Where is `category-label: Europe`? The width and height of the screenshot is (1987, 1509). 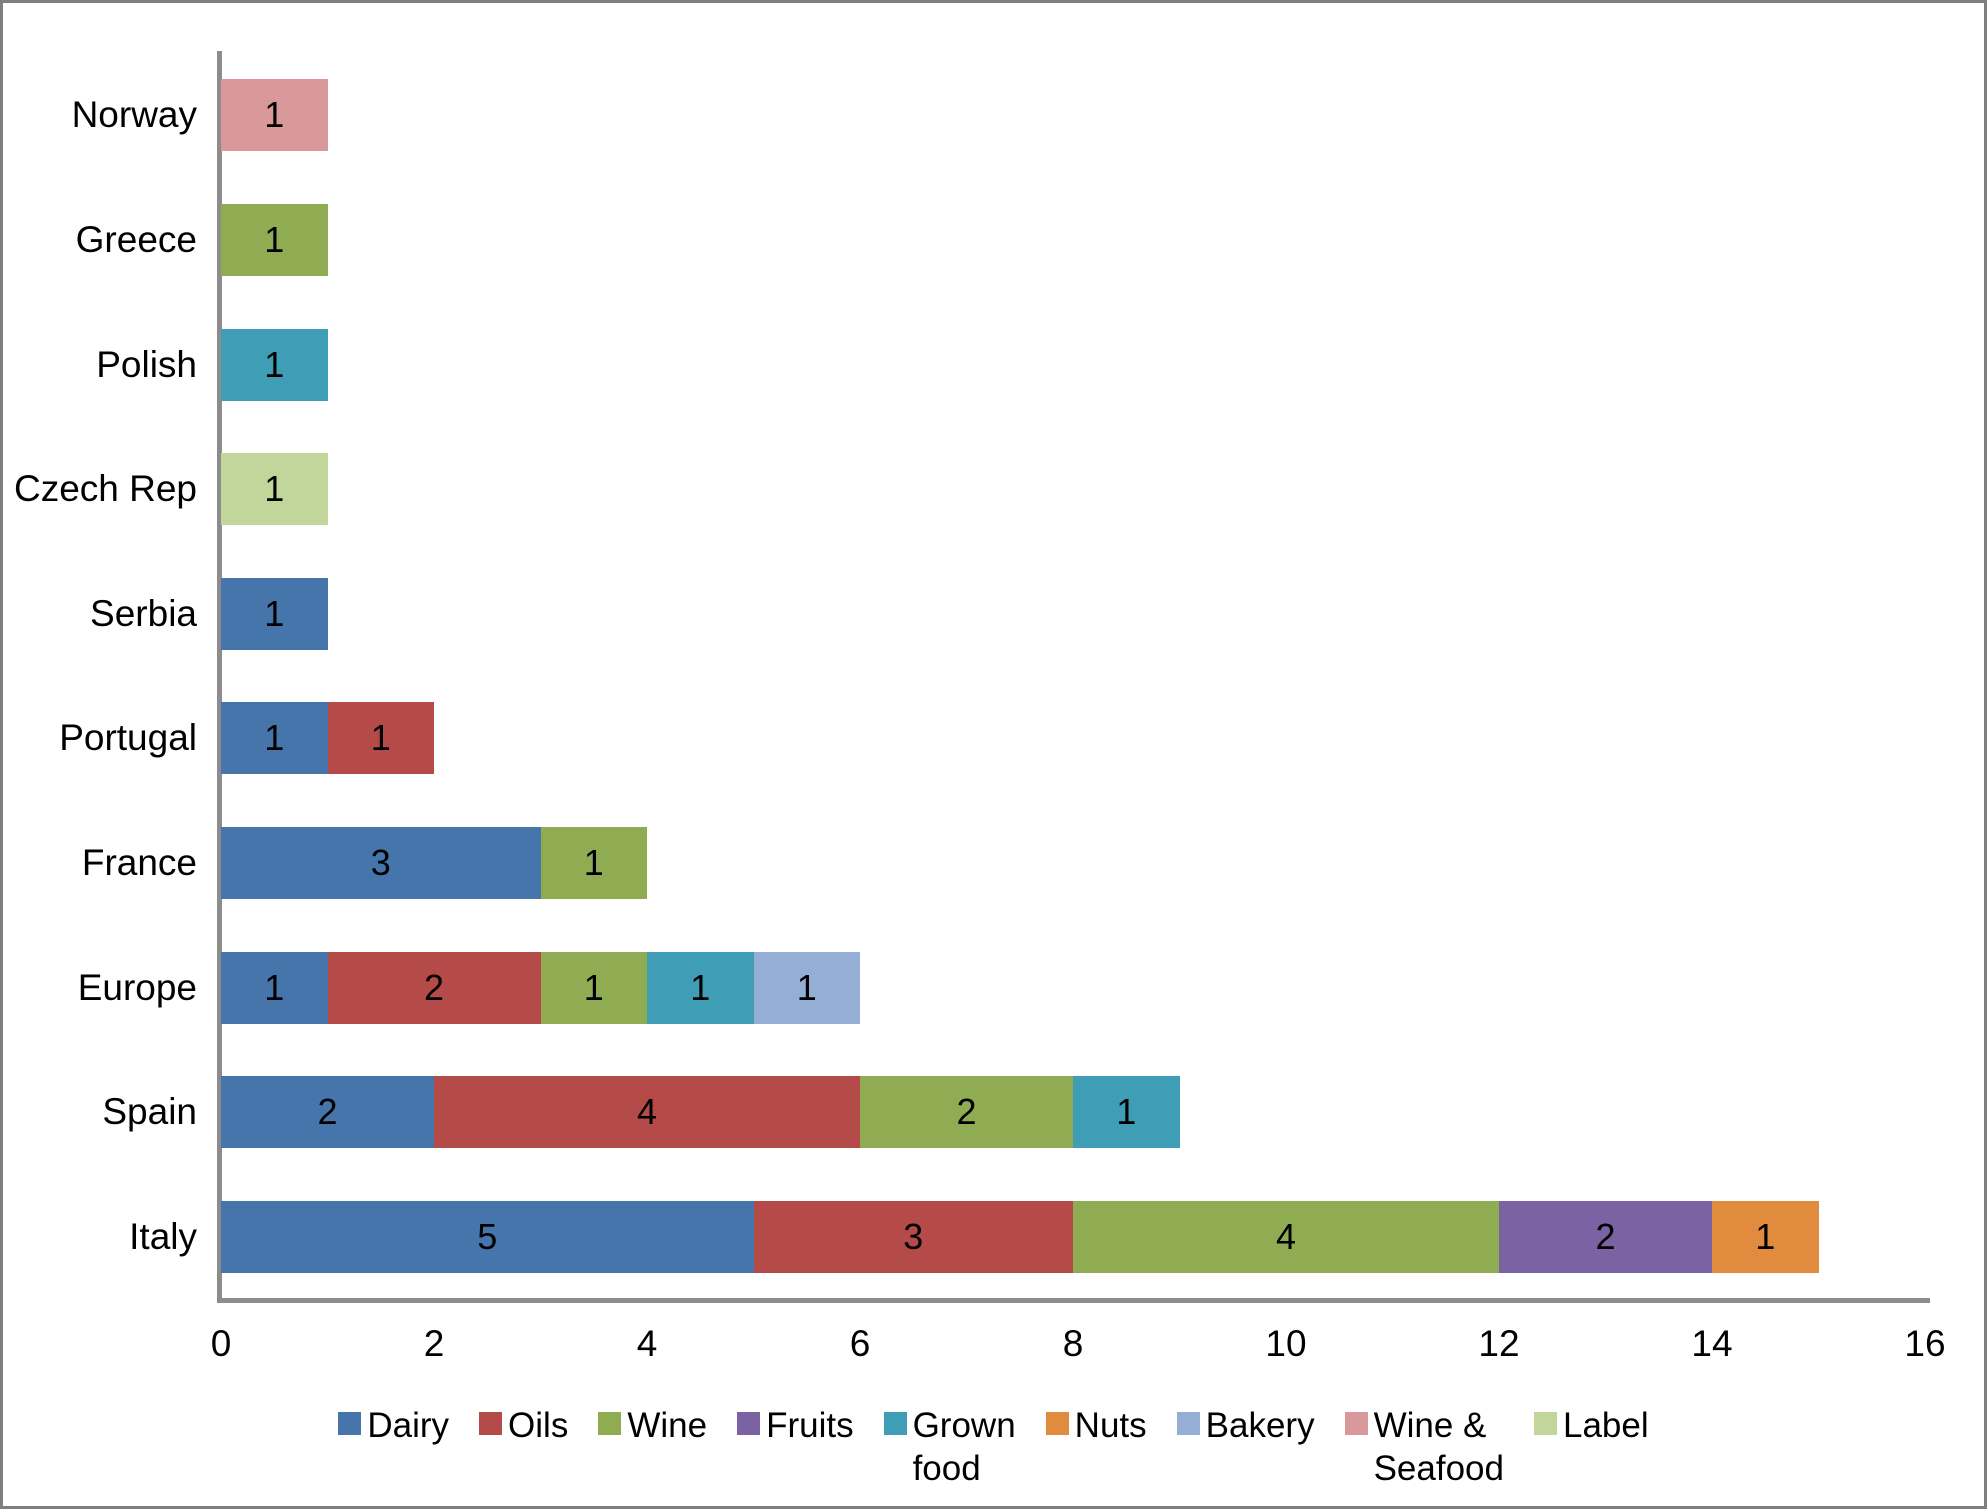 category-label: Europe is located at coordinates (137, 987).